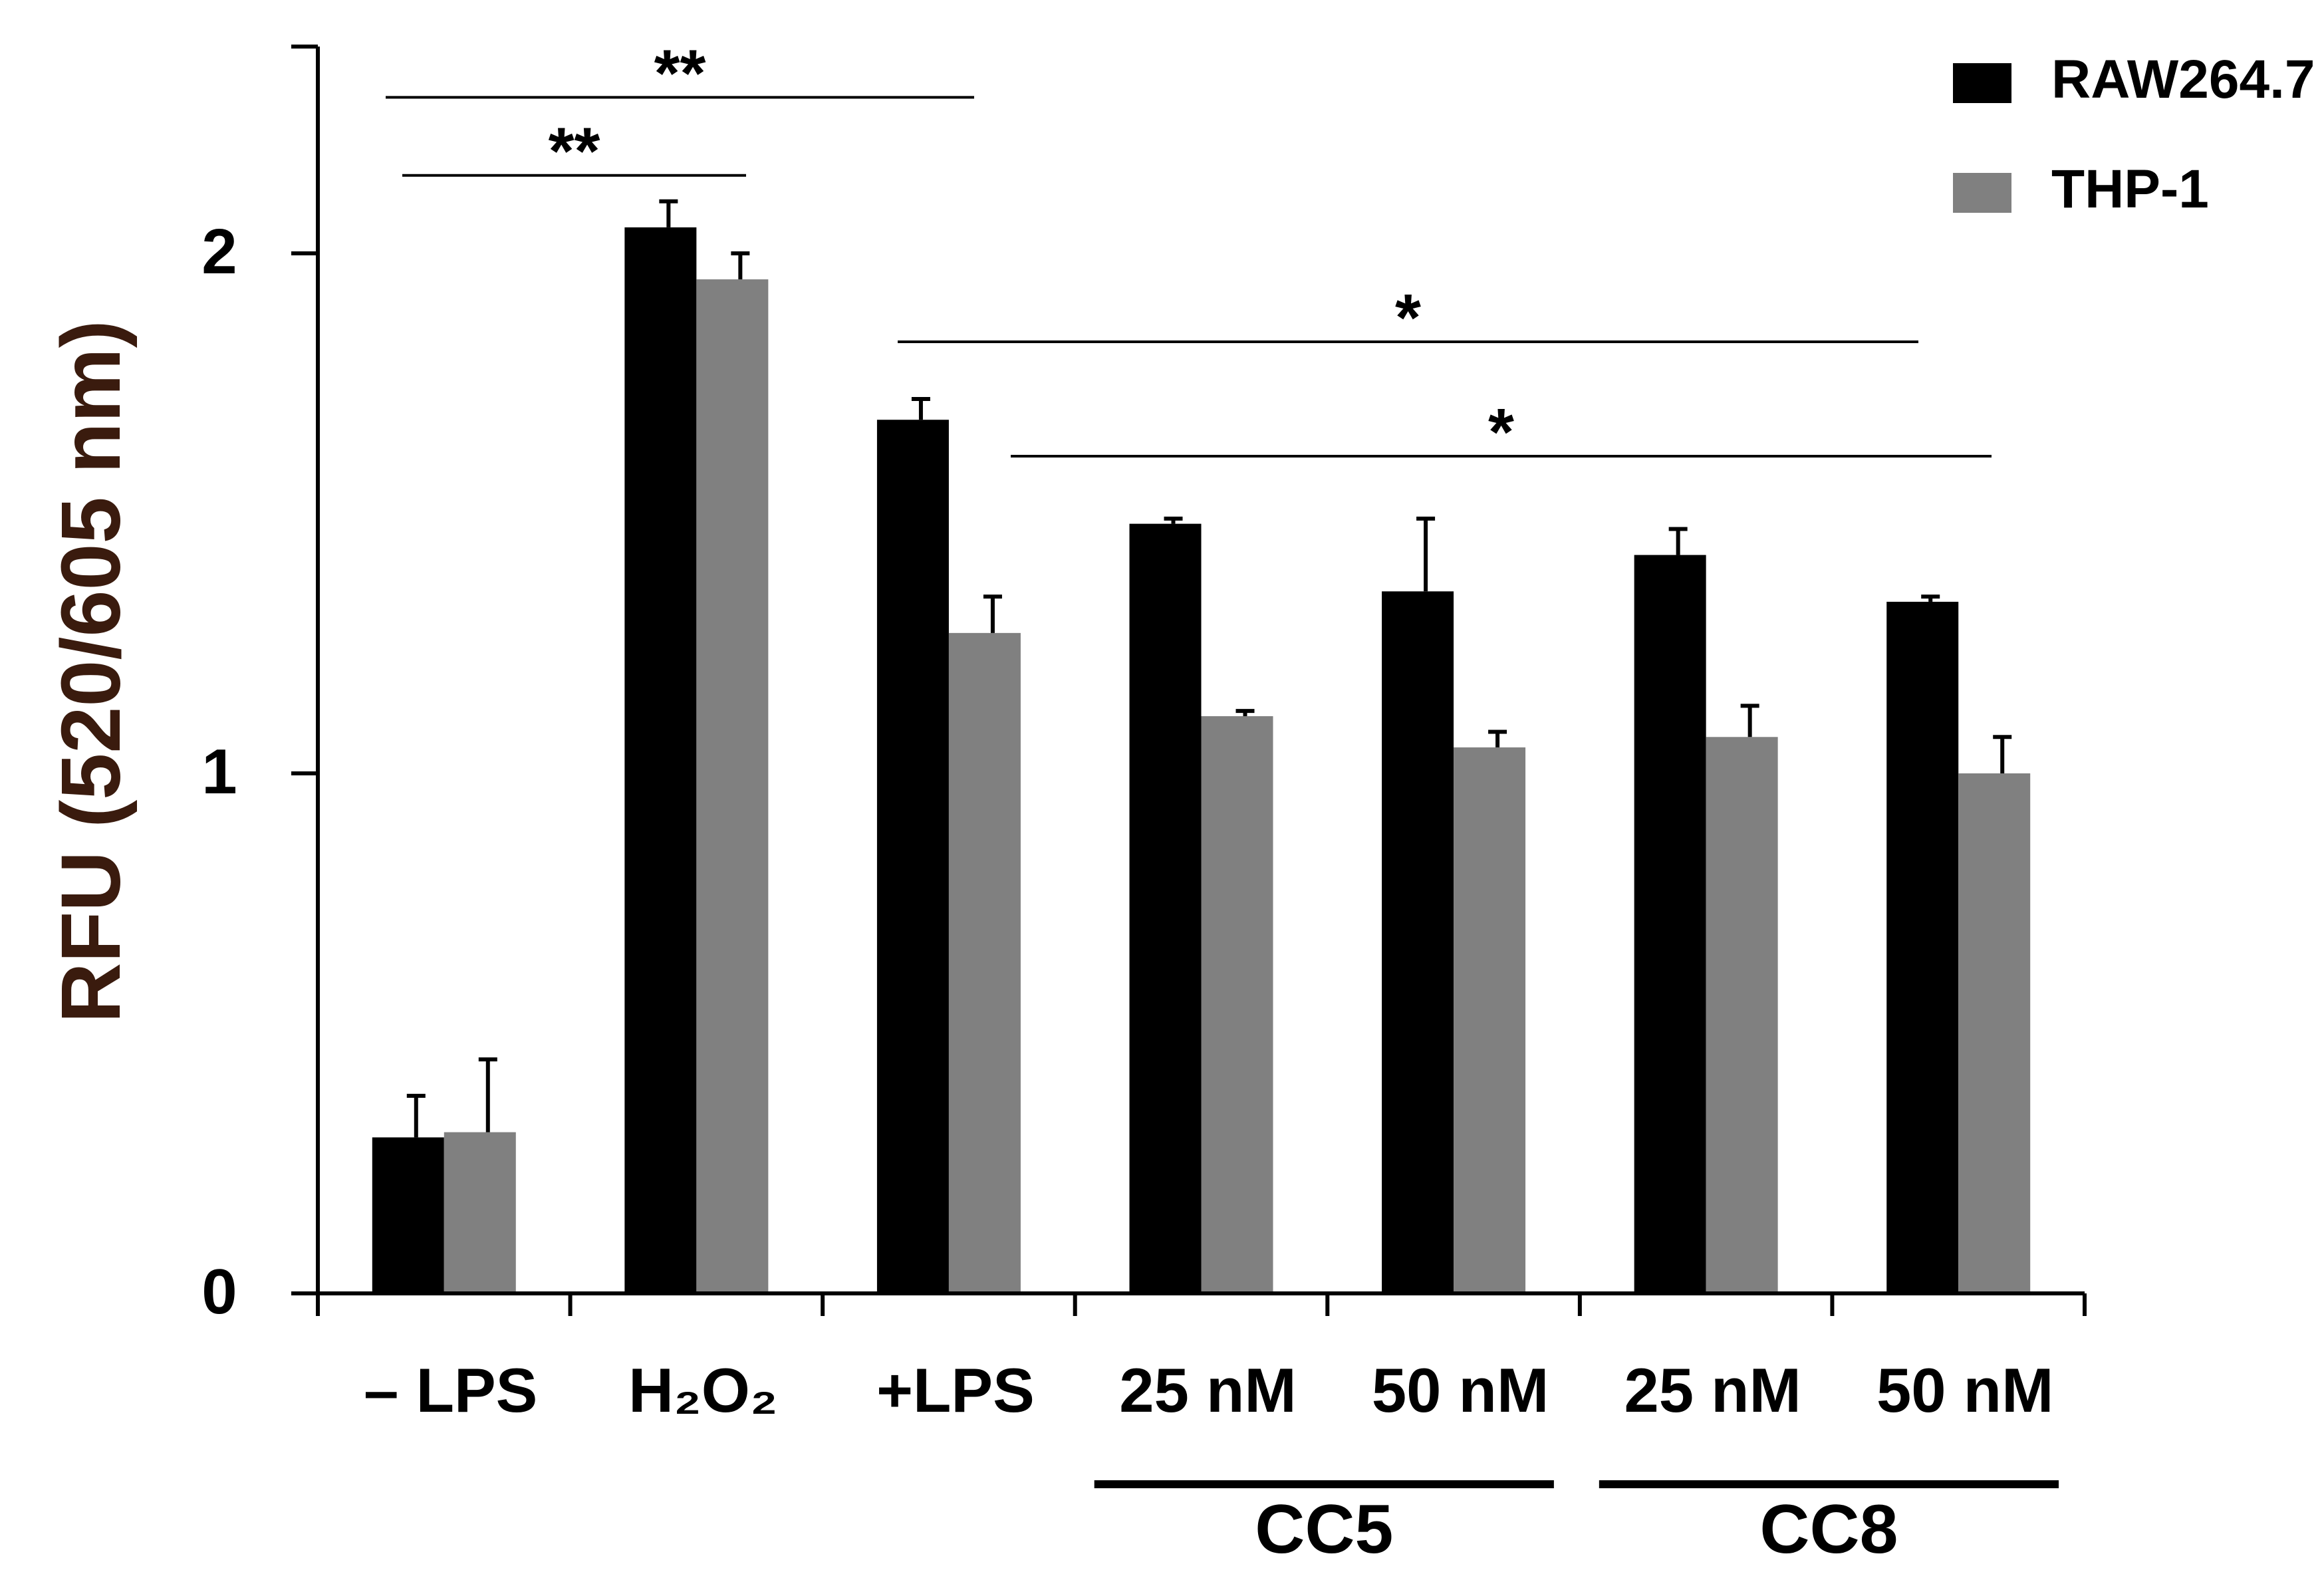 This screenshot has width=2324, height=1582. I want to click on significance-label-0: **, so click(680, 73).